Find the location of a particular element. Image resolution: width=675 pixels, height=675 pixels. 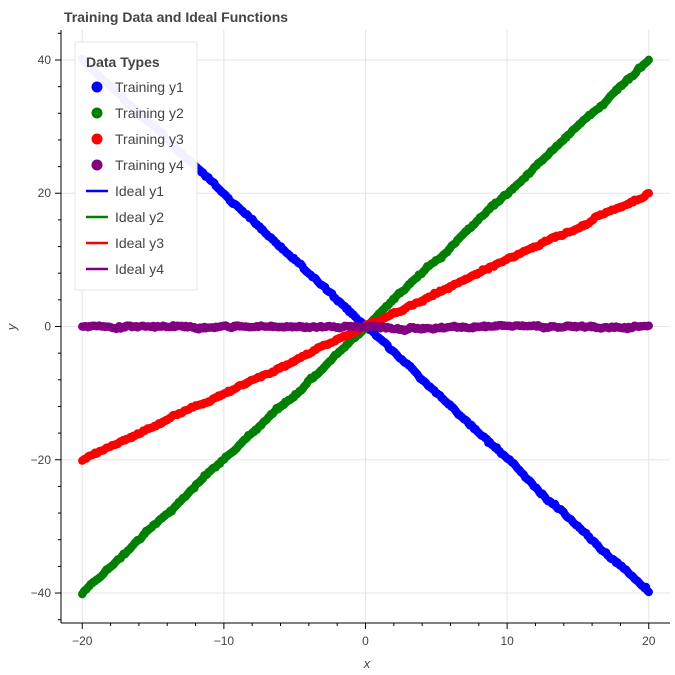

x-tick-label: 0 is located at coordinates (365, 641).